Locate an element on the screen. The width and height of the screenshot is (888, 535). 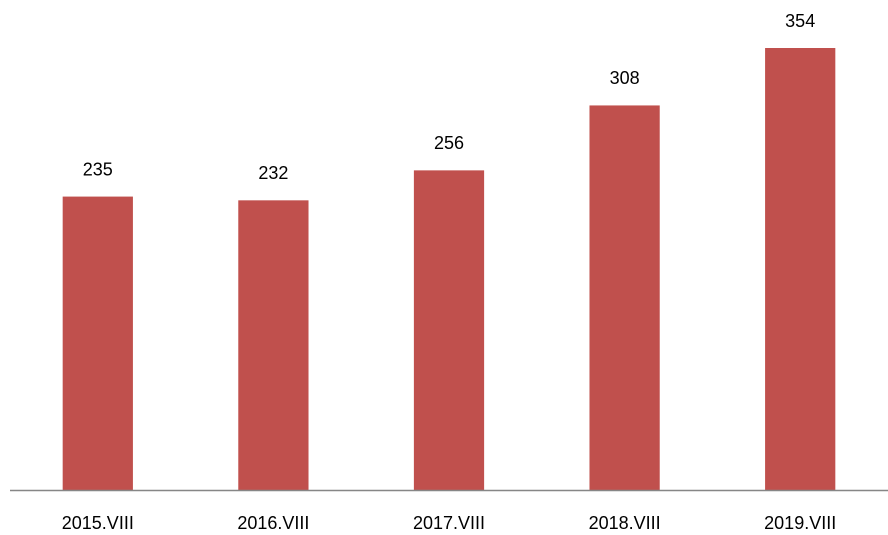
data-label: 256 is located at coordinates (449, 143).